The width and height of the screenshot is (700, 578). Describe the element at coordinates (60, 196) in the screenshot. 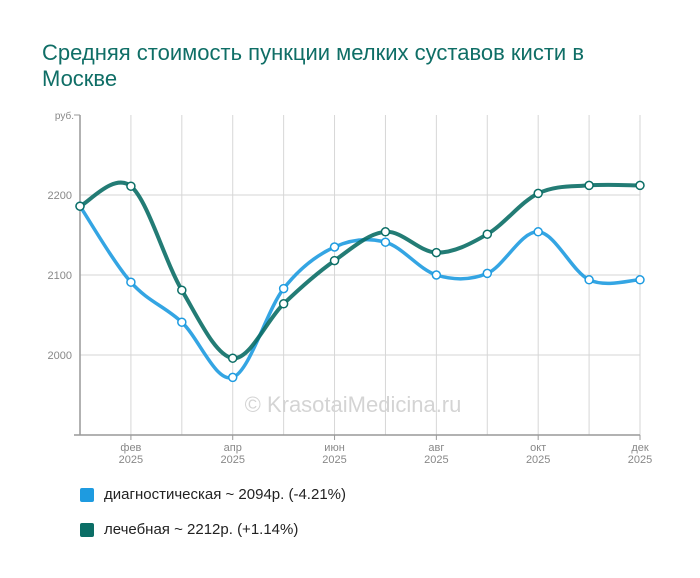

I see `y-tick-label: 2200` at that location.